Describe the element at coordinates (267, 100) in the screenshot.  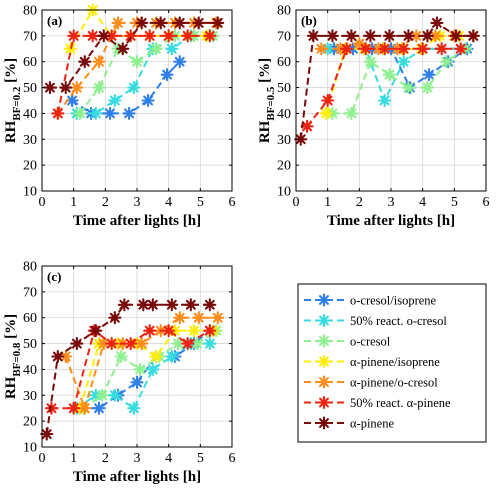
I see `y-axis-label: RHBF=0.5 [%]` at that location.